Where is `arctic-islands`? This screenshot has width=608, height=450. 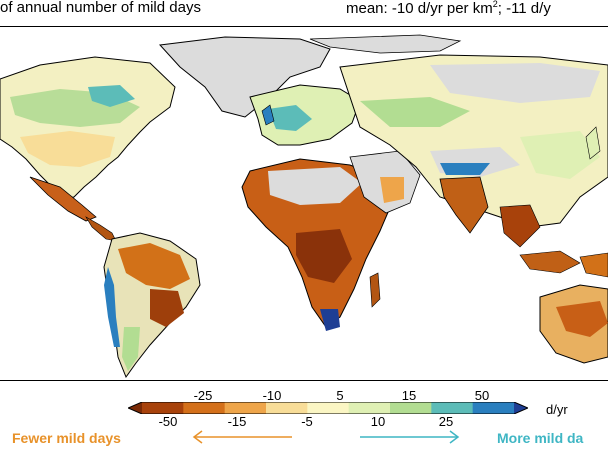 arctic-islands is located at coordinates (385, 44).